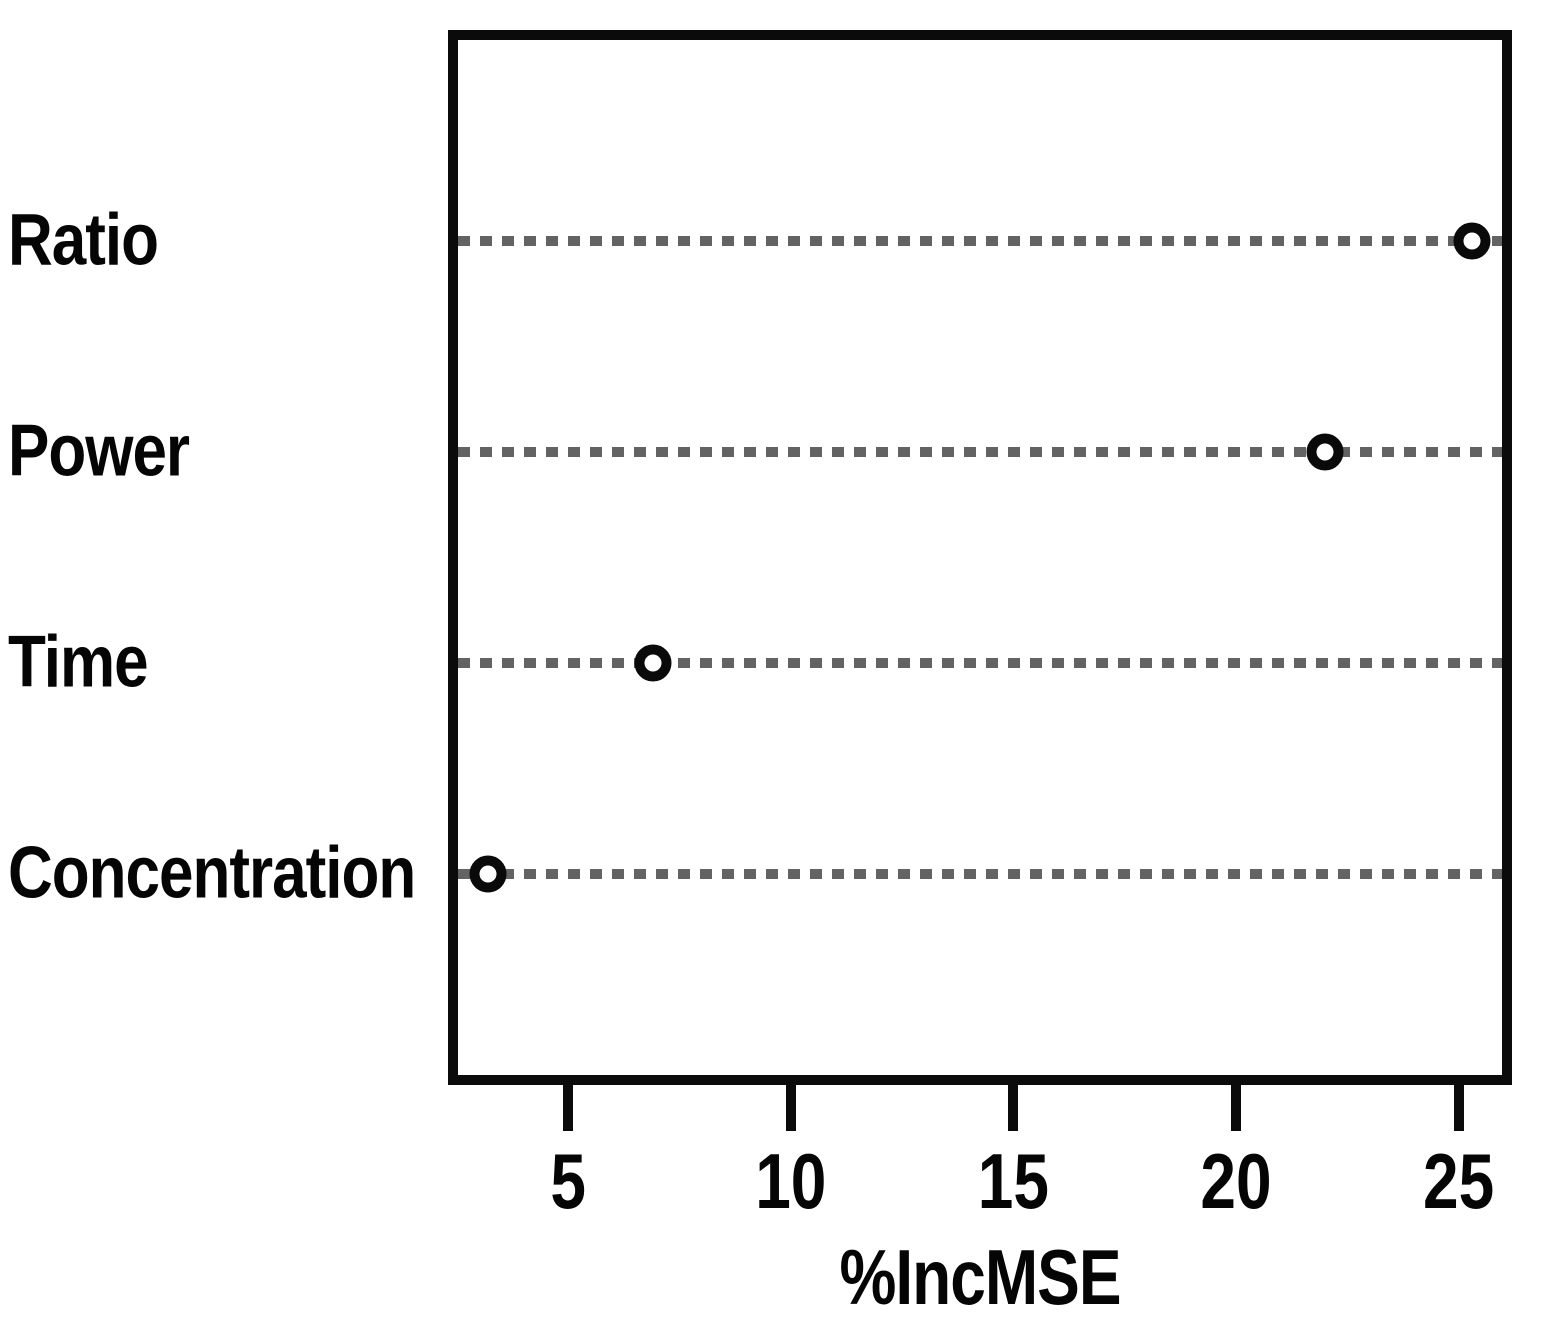  Describe the element at coordinates (99, 451) in the screenshot. I see `category-label-power: Power` at that location.